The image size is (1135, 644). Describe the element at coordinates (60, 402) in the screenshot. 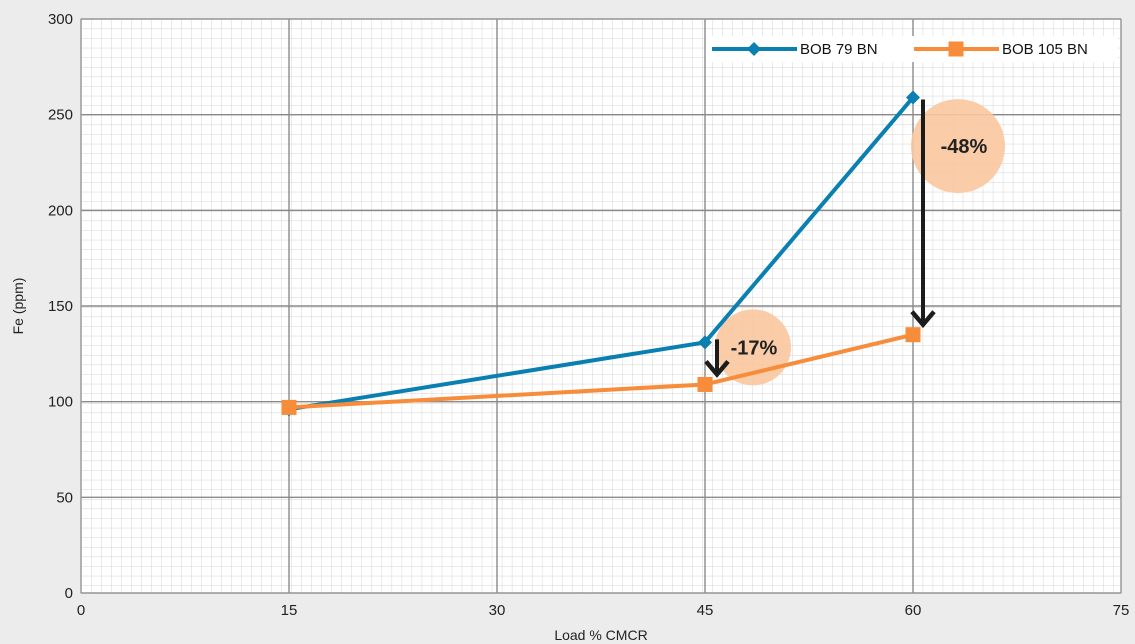

I see `y-tick-label: 100` at that location.